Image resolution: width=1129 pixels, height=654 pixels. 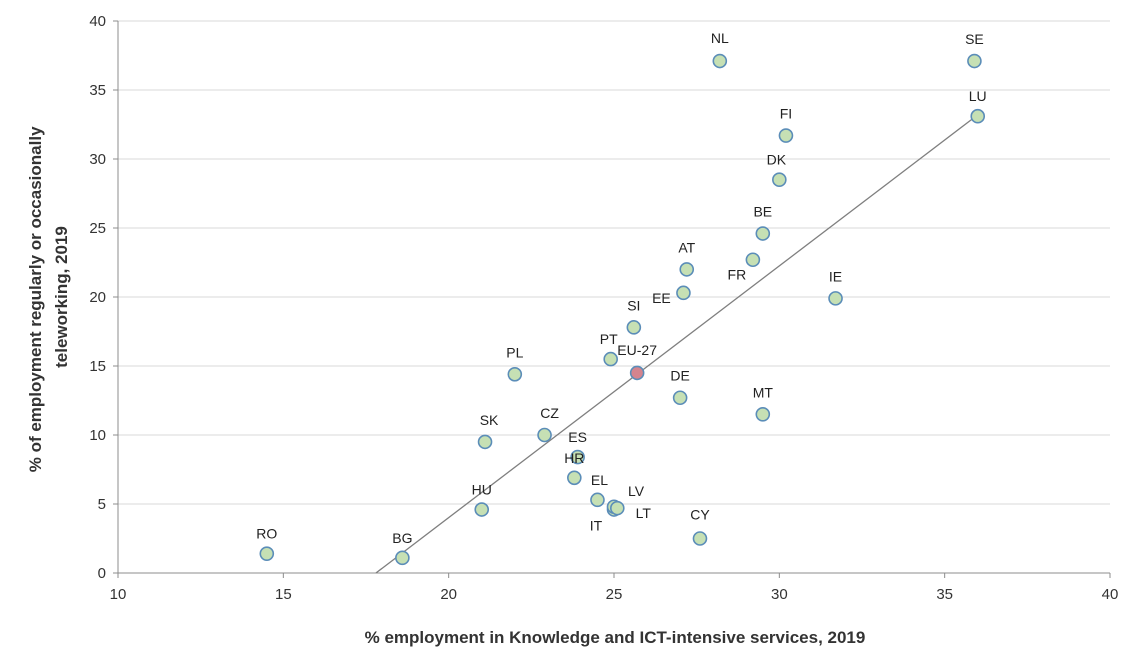 What do you see at coordinates (489, 420) in the screenshot?
I see `point-label-sk: SK` at bounding box center [489, 420].